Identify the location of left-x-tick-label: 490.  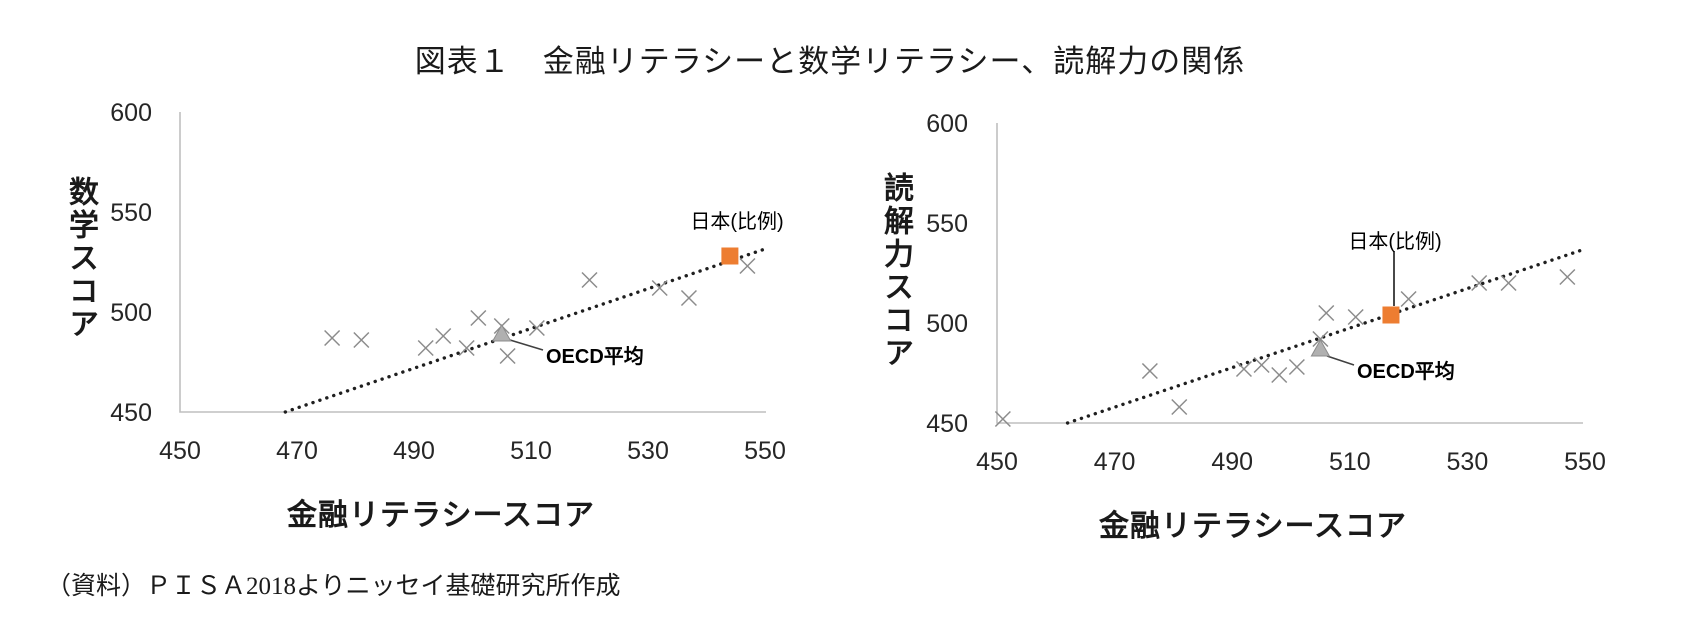
(414, 451).